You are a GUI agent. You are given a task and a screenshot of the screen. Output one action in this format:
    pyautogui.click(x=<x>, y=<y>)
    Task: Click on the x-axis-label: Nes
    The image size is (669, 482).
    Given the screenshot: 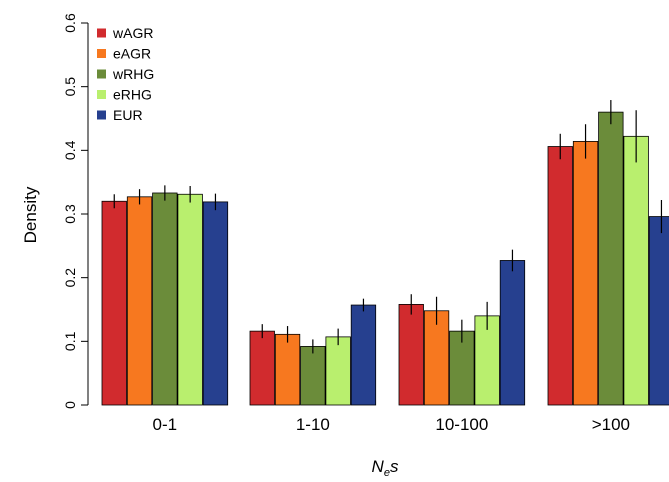 What is the action you would take?
    pyautogui.click(x=385, y=468)
    